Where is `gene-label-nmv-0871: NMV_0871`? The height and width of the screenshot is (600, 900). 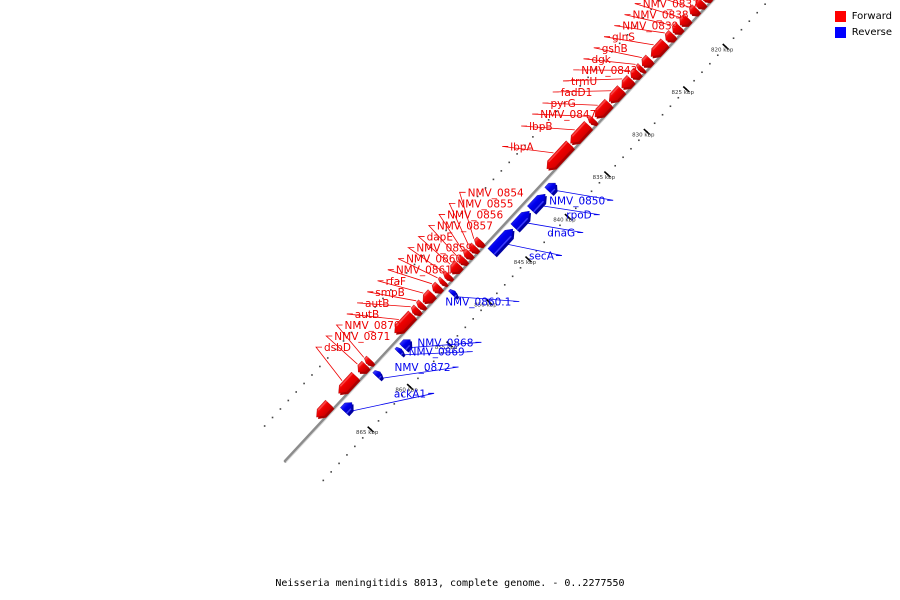
gene-label-nmv-0871: NMV_0871 is located at coordinates (362, 337).